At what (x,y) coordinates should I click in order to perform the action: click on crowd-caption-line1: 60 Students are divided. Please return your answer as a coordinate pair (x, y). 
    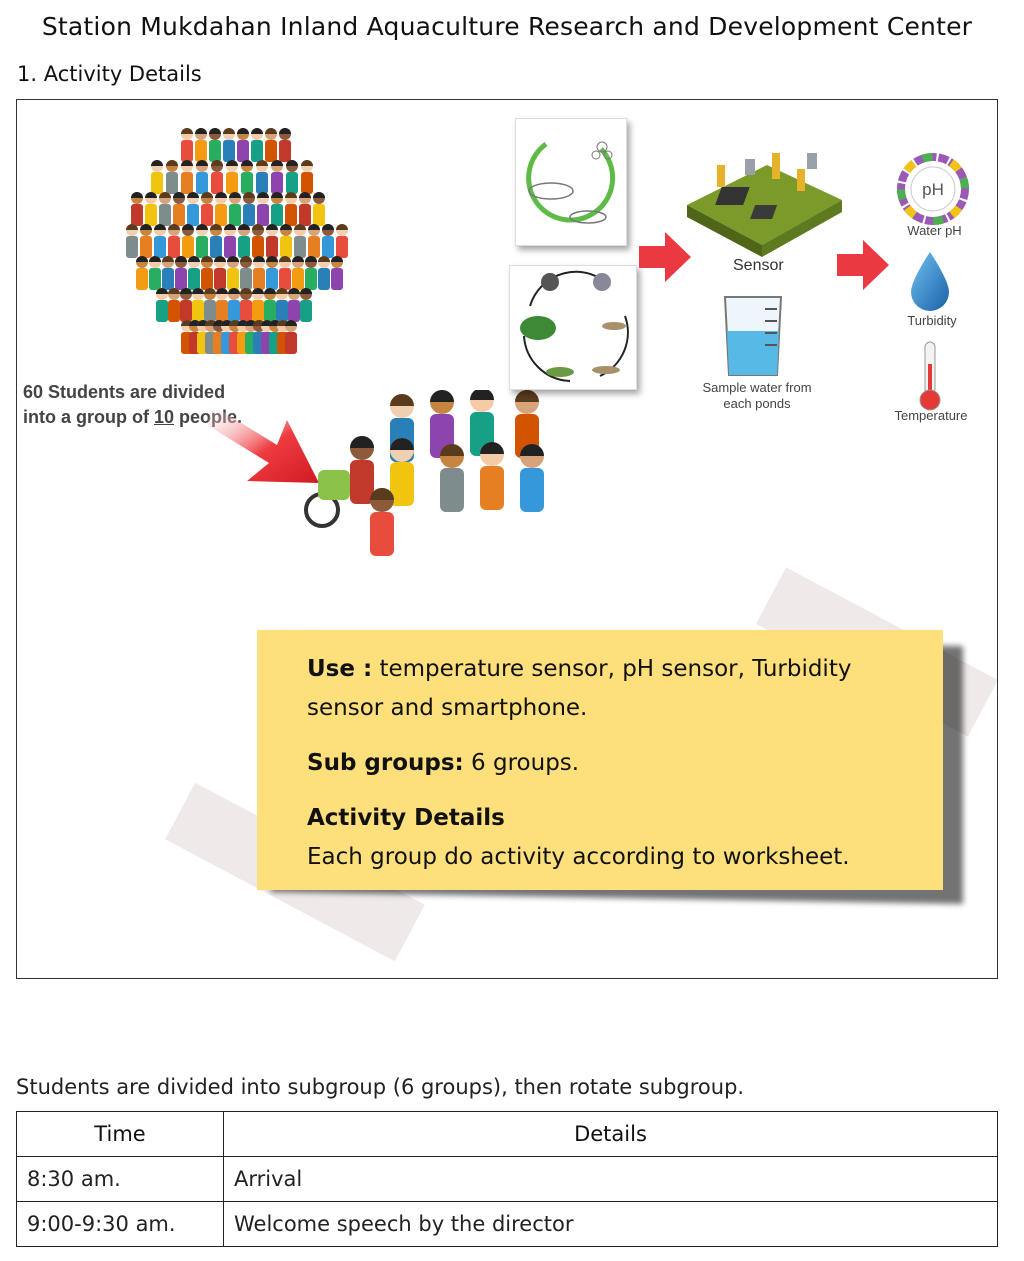
    Looking at the image, I should click on (124, 392).